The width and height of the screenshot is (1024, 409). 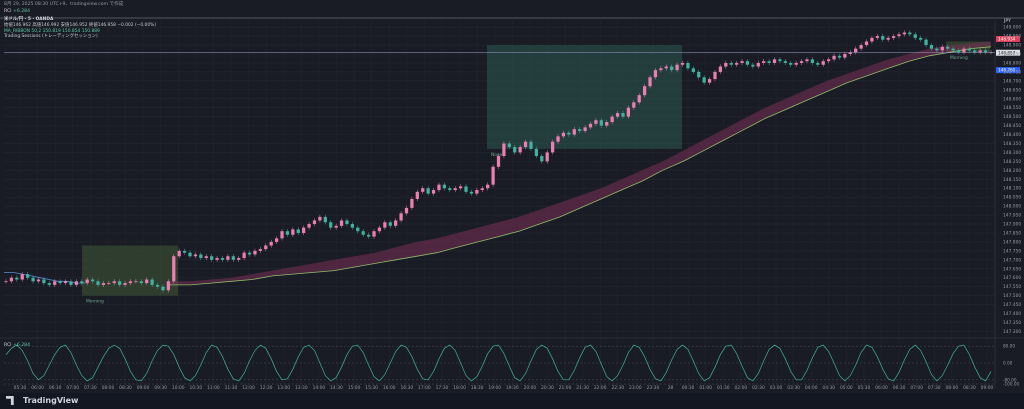 I want to click on time-tick-label: 13:30, so click(x=301, y=388).